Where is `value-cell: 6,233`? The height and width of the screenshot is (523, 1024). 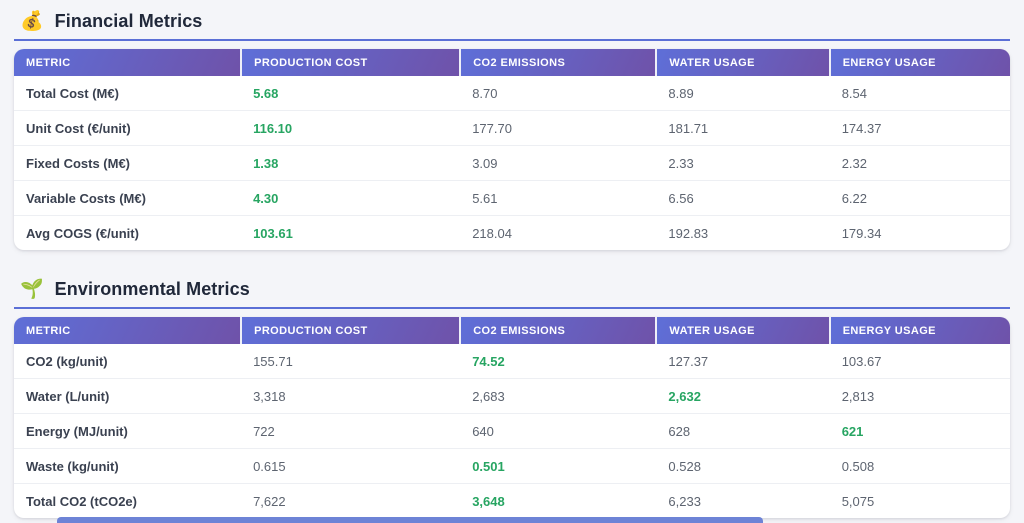
value-cell: 6,233 is located at coordinates (743, 500).